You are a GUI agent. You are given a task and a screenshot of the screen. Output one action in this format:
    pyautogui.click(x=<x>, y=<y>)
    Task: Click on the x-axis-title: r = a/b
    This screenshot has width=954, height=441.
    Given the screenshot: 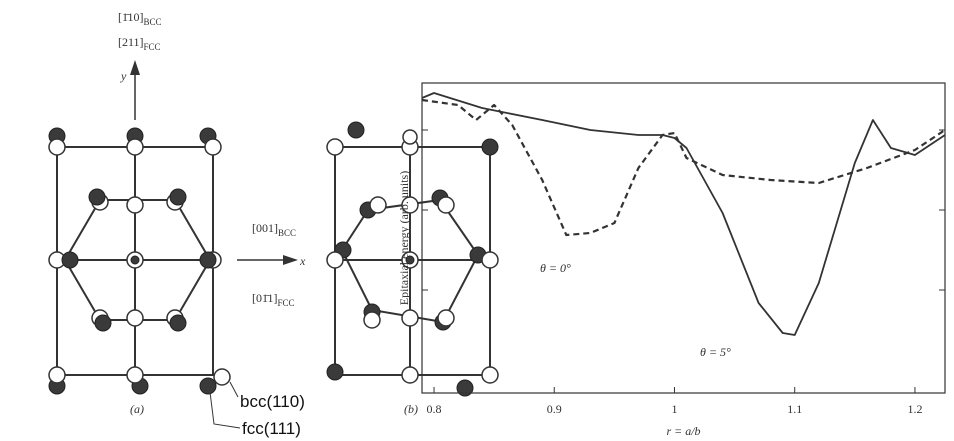 What is the action you would take?
    pyautogui.click(x=683, y=431)
    